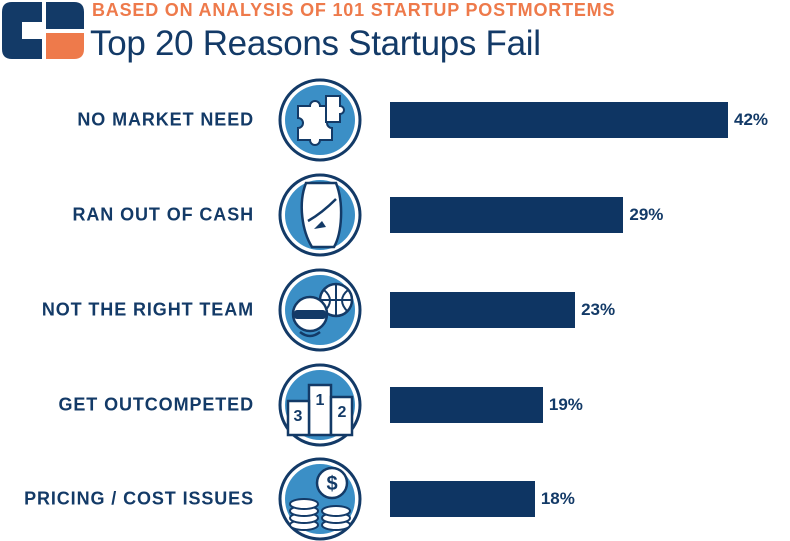  Describe the element at coordinates (139, 498) in the screenshot. I see `category-label: PRICING / COST ISSUES` at that location.